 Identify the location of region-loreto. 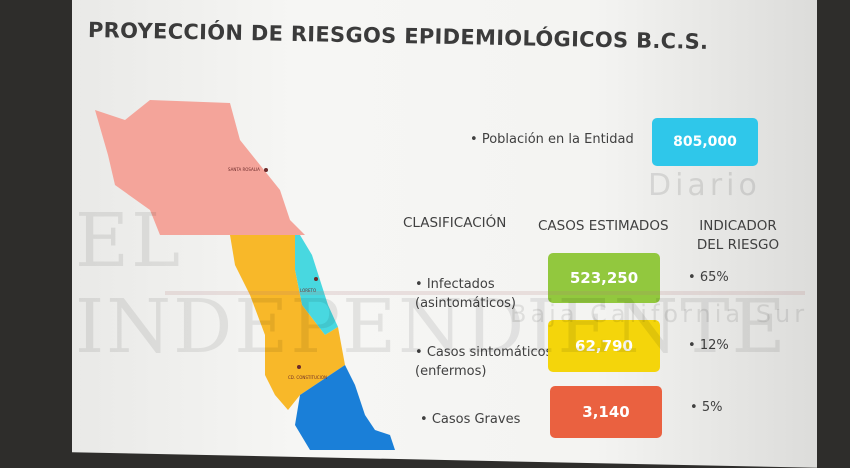
(316, 285).